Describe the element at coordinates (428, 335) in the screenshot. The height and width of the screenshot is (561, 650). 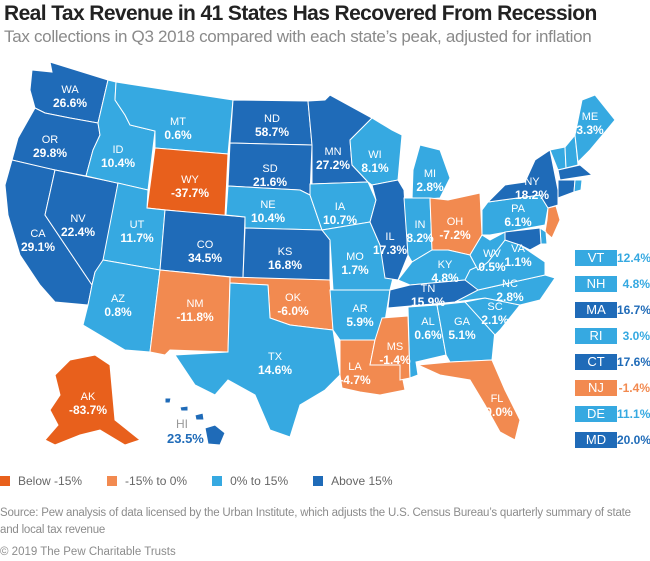
I see `label-AL-value: 0.6%` at that location.